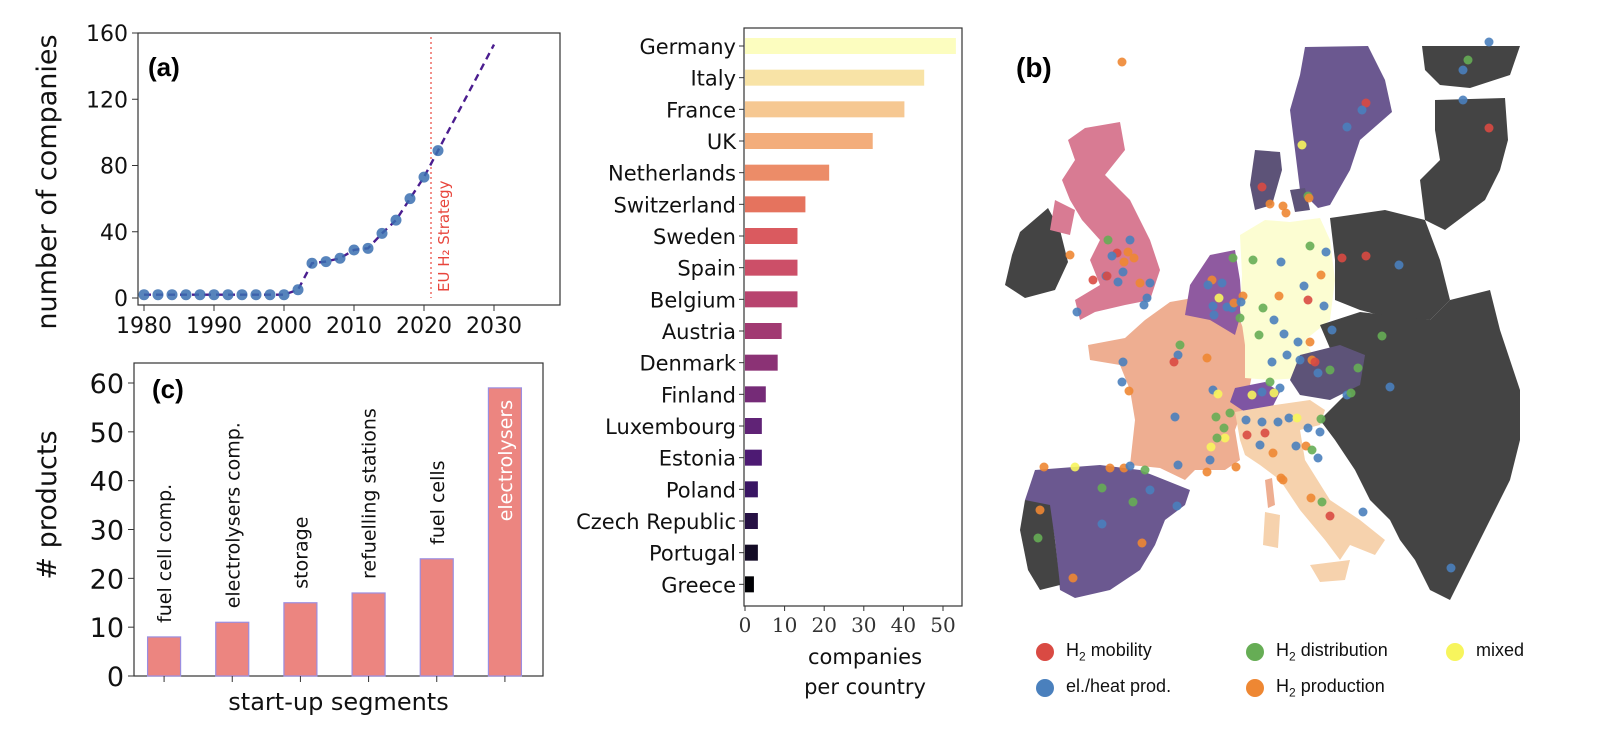 The width and height of the screenshot is (1600, 744). I want to click on x-tick-label: 2020, so click(424, 326).